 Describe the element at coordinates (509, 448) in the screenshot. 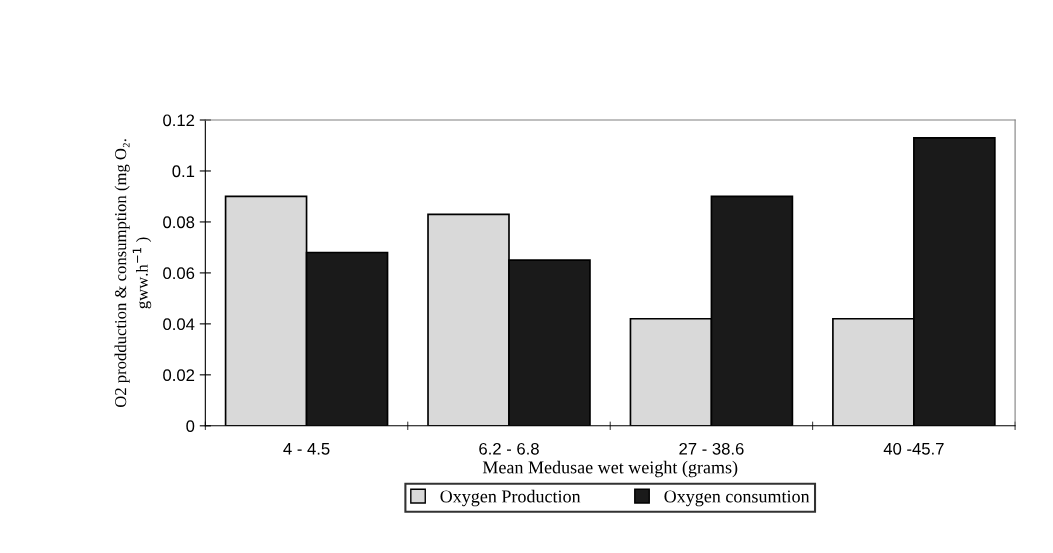

I see `x-tick-label: 6.2 - 6.8` at that location.